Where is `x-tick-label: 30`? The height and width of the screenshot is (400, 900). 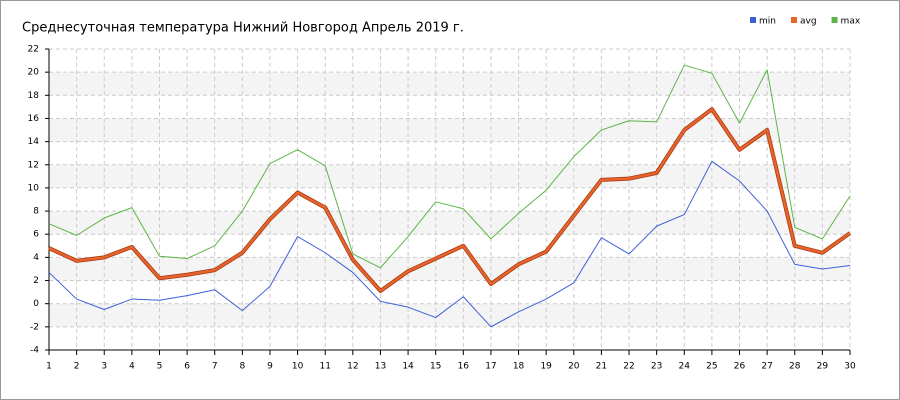 x-tick-label: 30 is located at coordinates (850, 367).